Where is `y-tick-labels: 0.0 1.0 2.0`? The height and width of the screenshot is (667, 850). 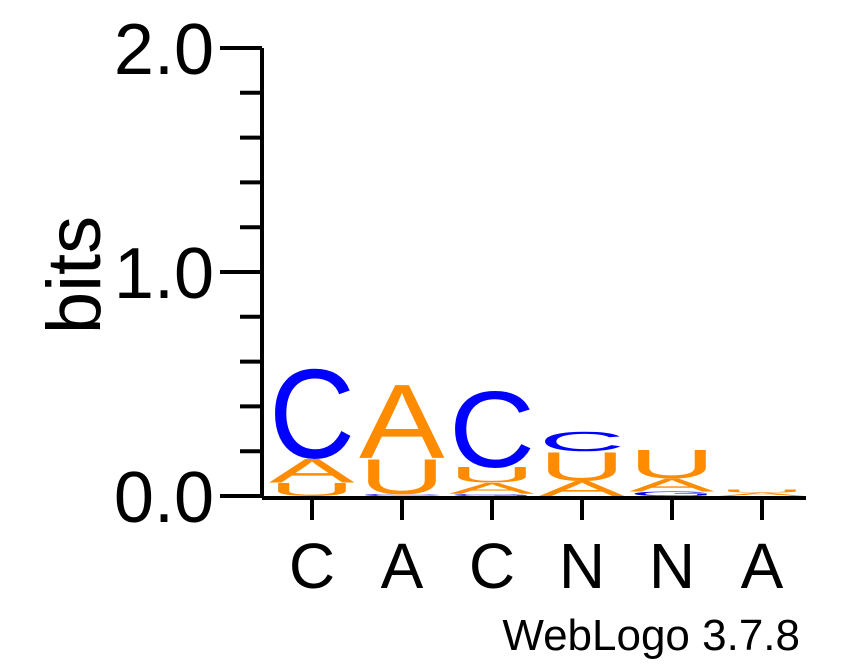
y-tick-labels: 0.0 1.0 2.0 is located at coordinates (164, 274).